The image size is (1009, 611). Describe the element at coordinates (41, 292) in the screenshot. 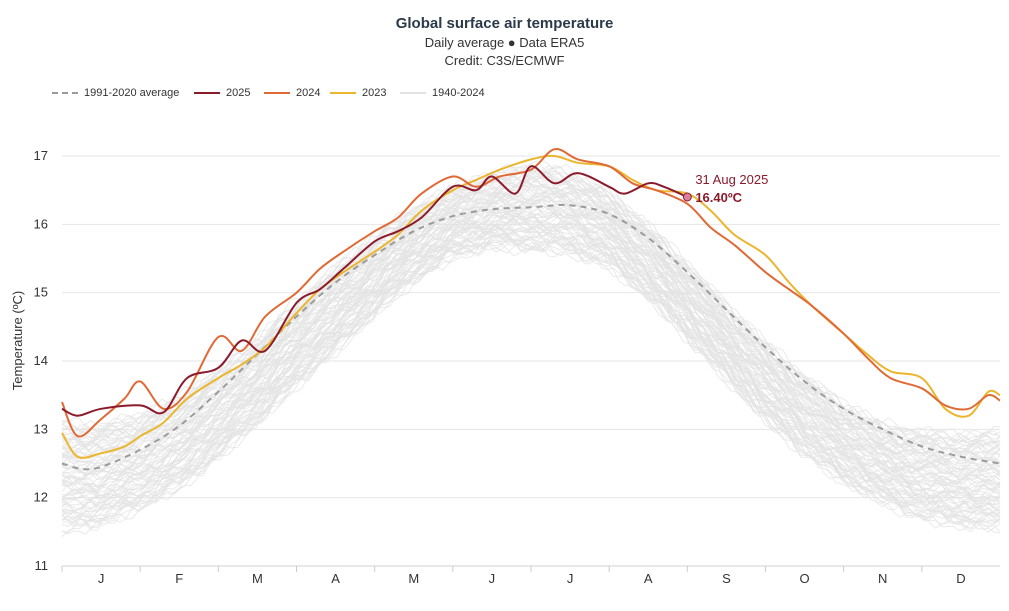

I see `y-tick-label: 15` at that location.